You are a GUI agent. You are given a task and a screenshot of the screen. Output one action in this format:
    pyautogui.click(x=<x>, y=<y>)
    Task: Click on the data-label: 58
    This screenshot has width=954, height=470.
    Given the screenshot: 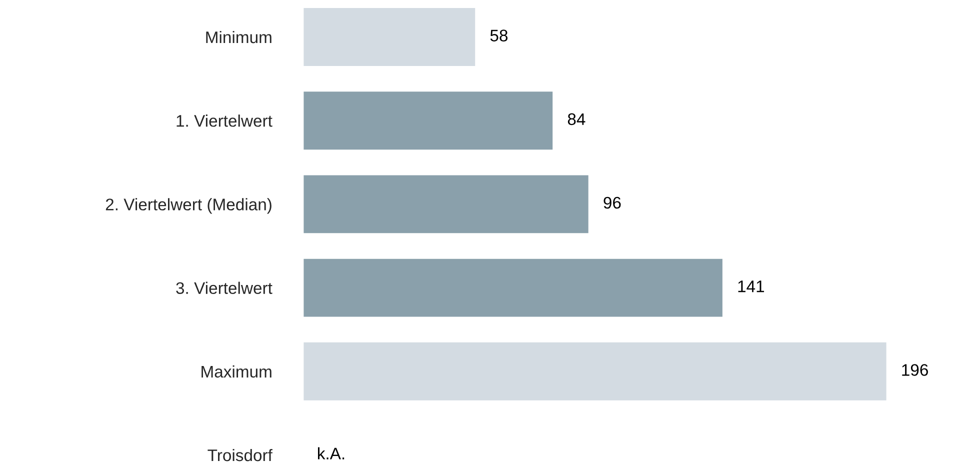 What is the action you would take?
    pyautogui.click(x=499, y=36)
    